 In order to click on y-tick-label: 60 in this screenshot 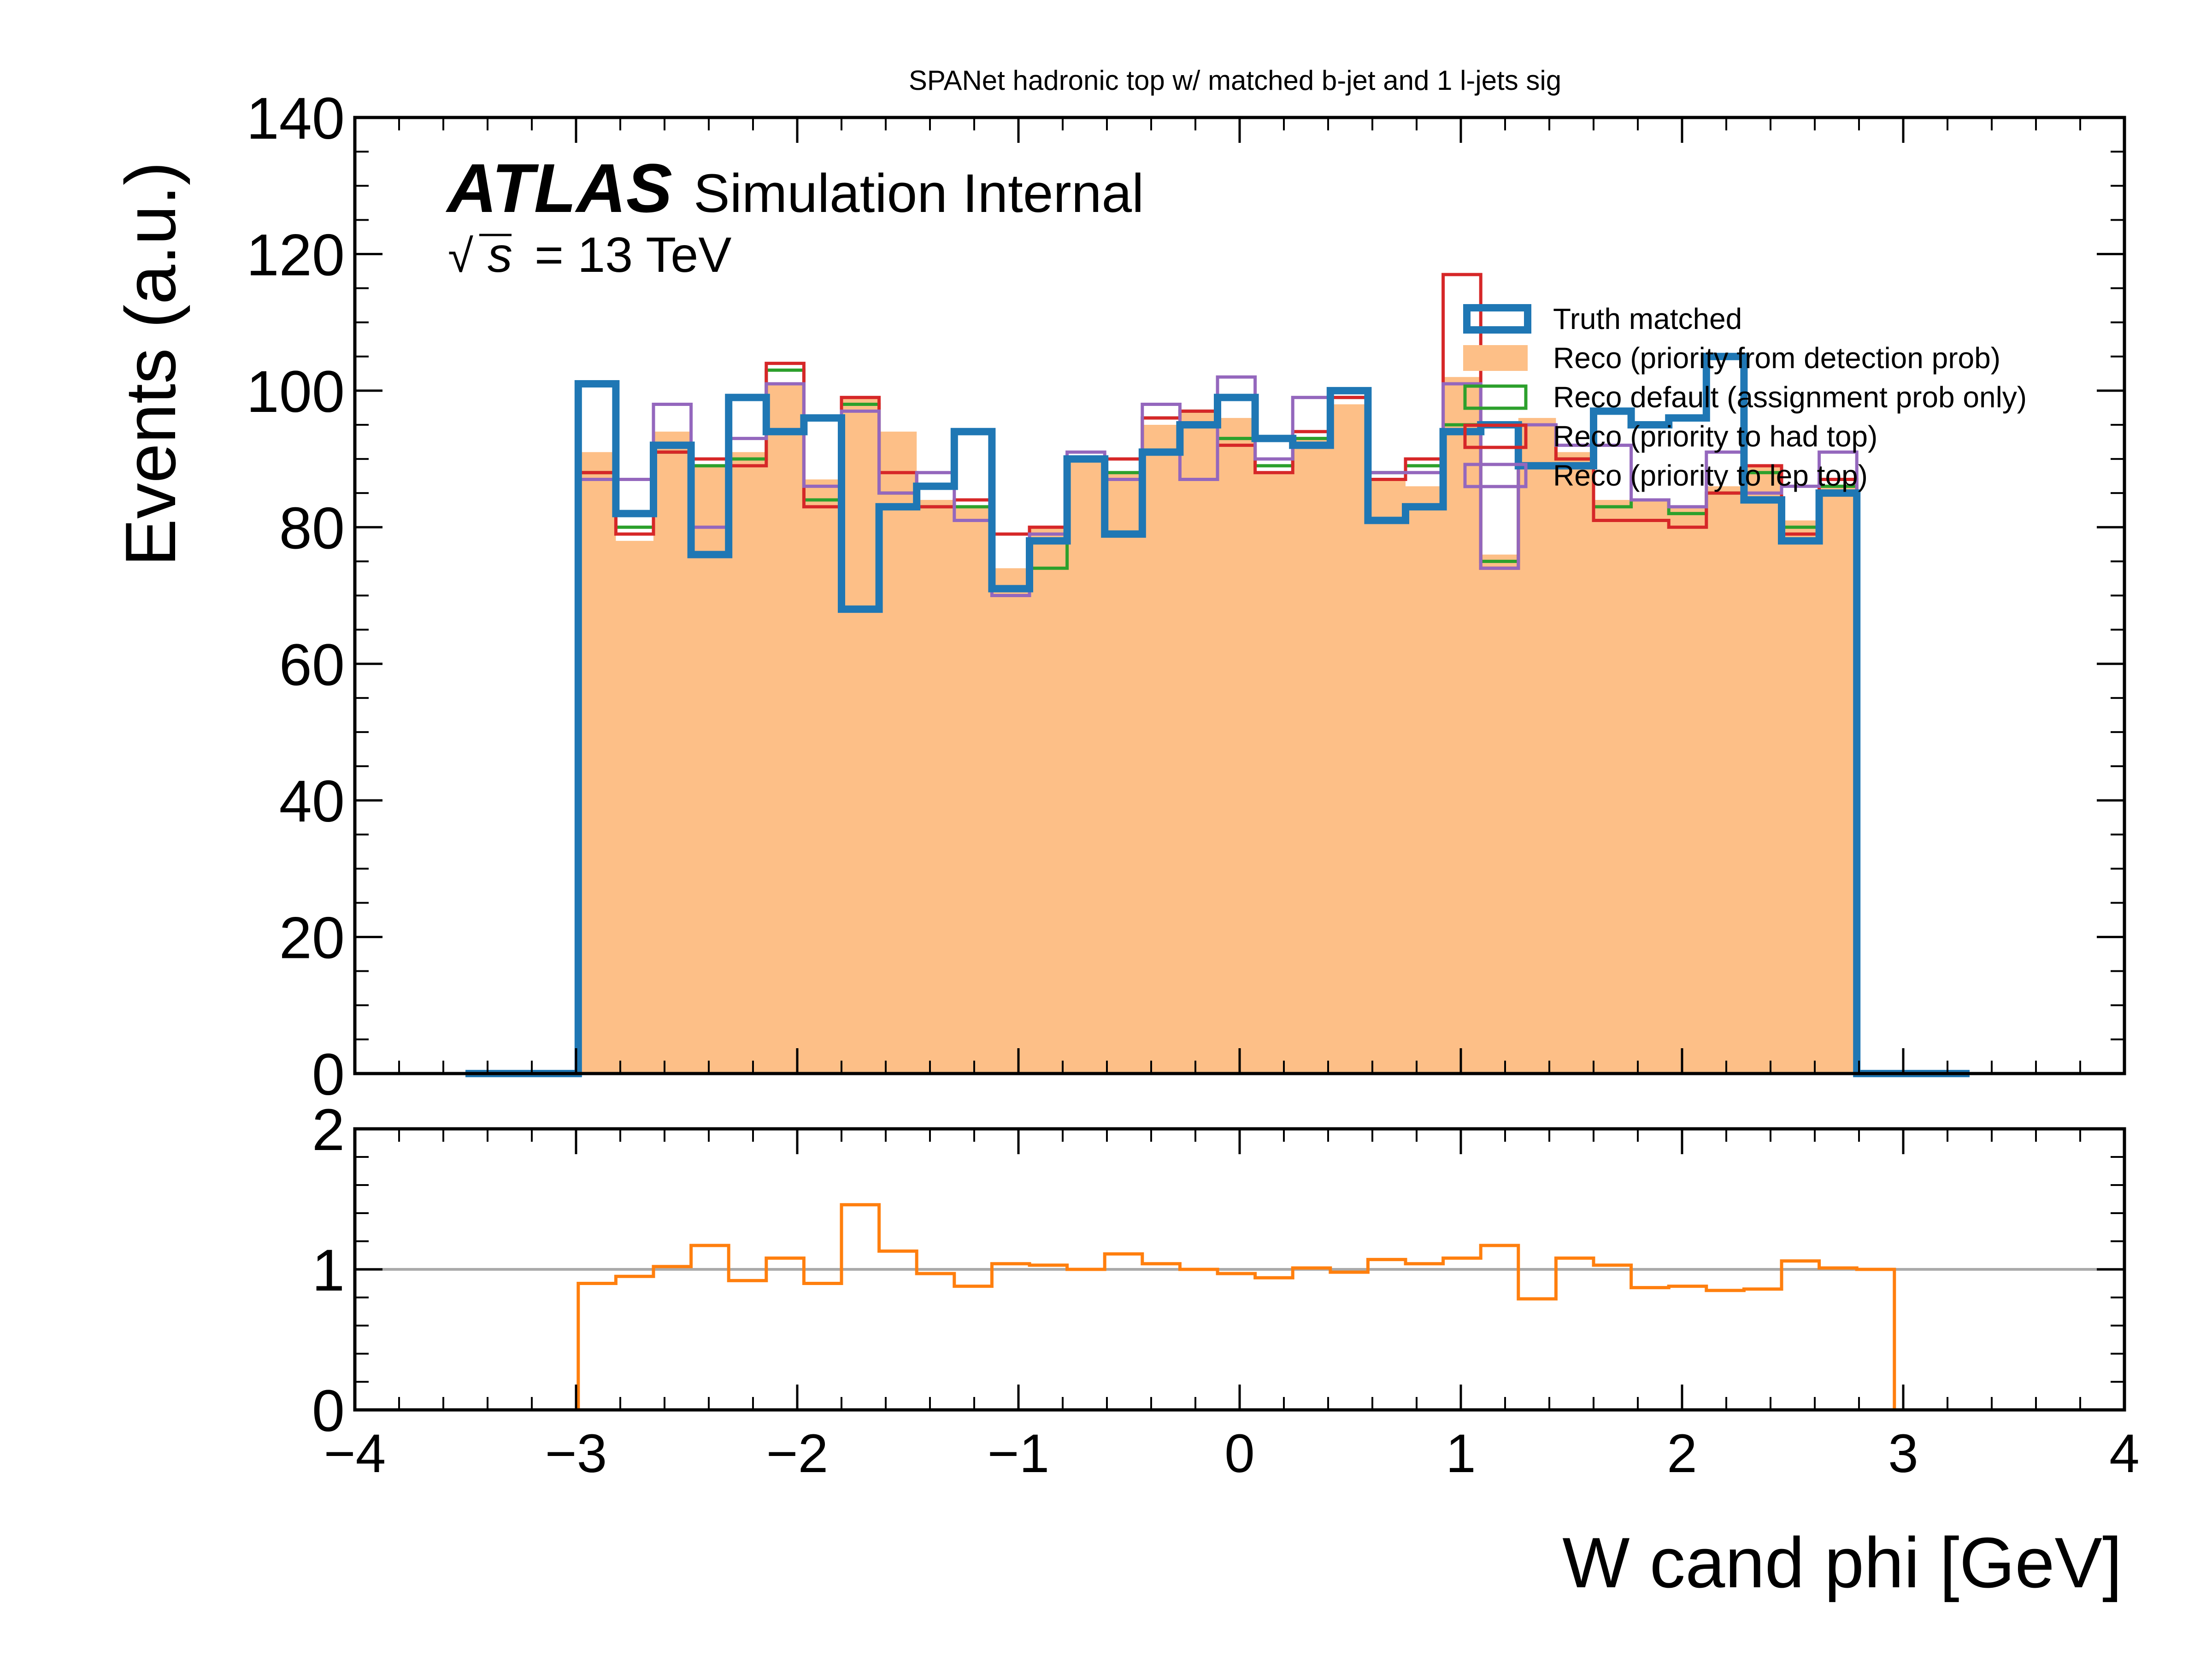, I will do `click(312, 665)`.